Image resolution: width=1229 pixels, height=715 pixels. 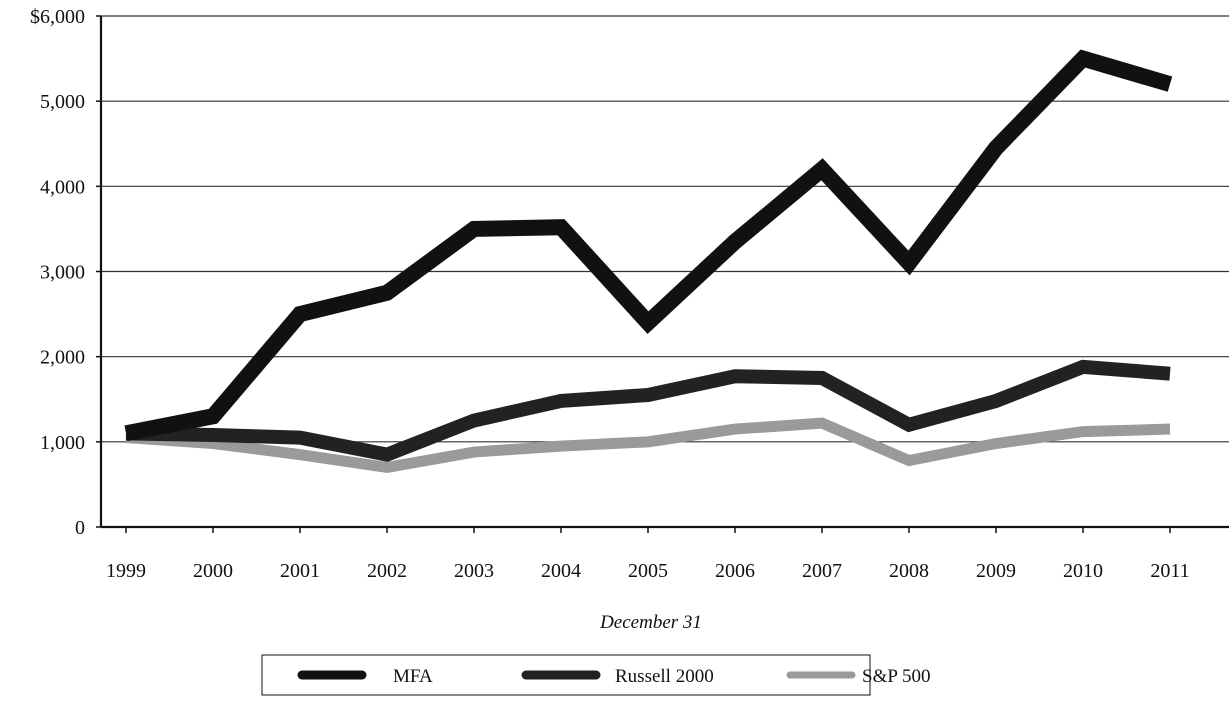 What do you see at coordinates (62, 187) in the screenshot?
I see `y-tick-label: 4,000` at bounding box center [62, 187].